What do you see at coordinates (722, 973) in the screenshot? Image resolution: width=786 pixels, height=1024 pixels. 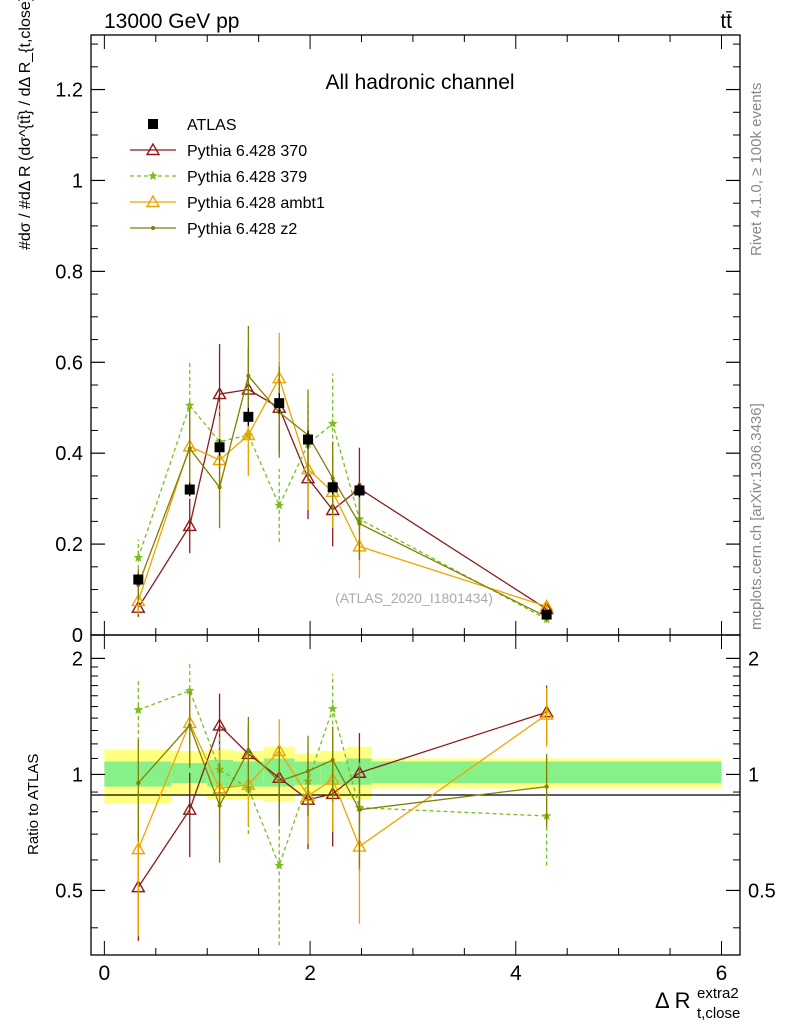 I see `x-tick-label: 6` at bounding box center [722, 973].